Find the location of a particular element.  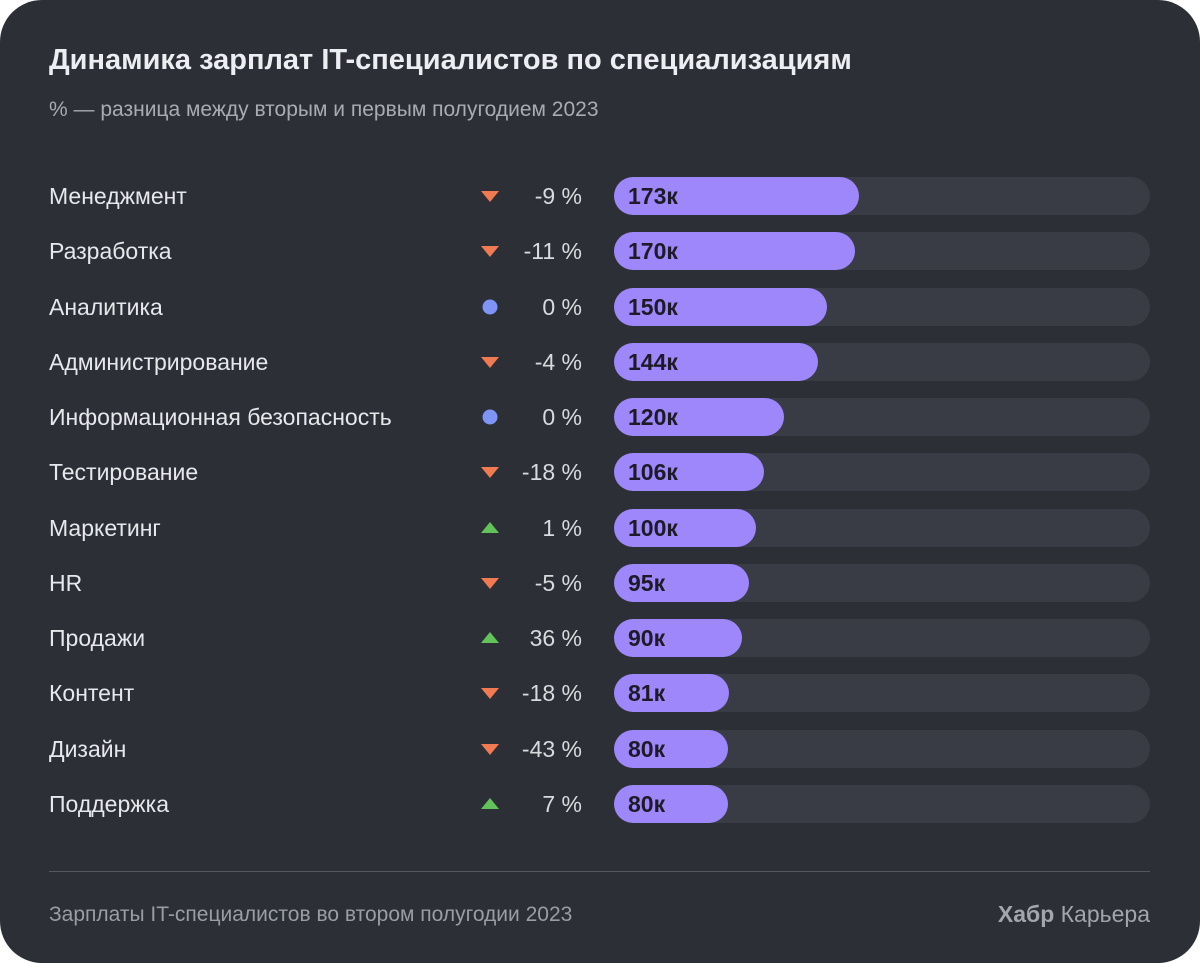

bar-row: Информационная безопасность 0 % 120к is located at coordinates (600, 417).